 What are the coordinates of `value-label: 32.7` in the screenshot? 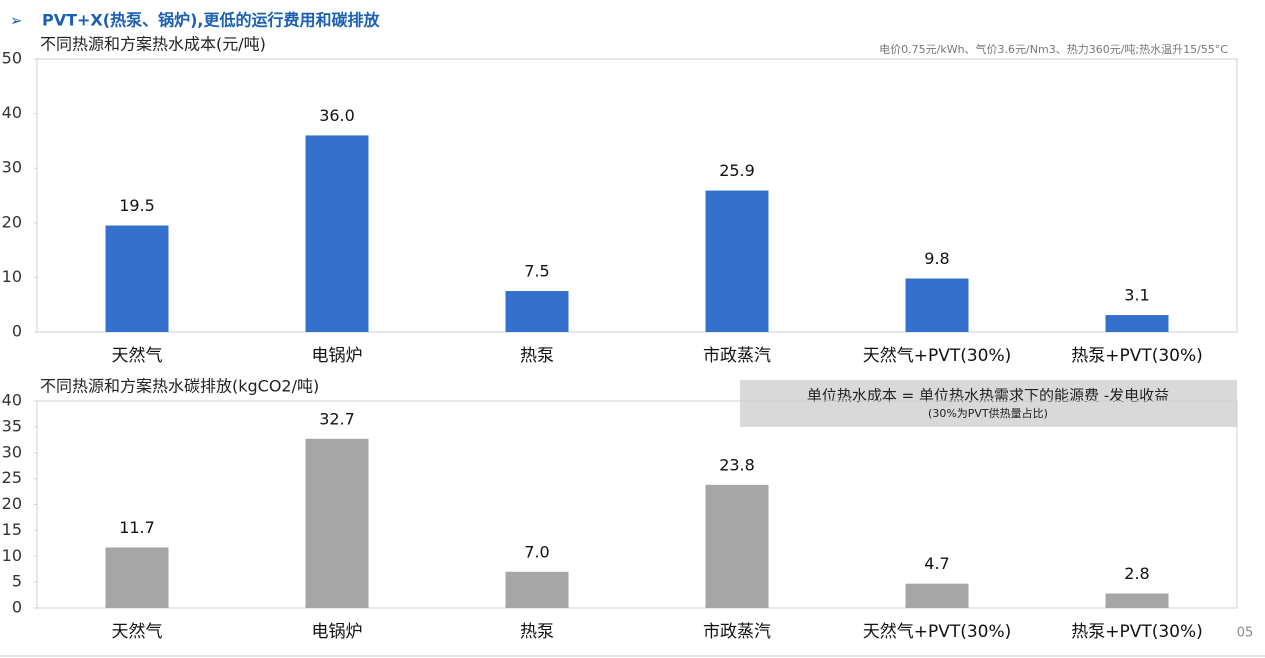 It's located at (337, 418).